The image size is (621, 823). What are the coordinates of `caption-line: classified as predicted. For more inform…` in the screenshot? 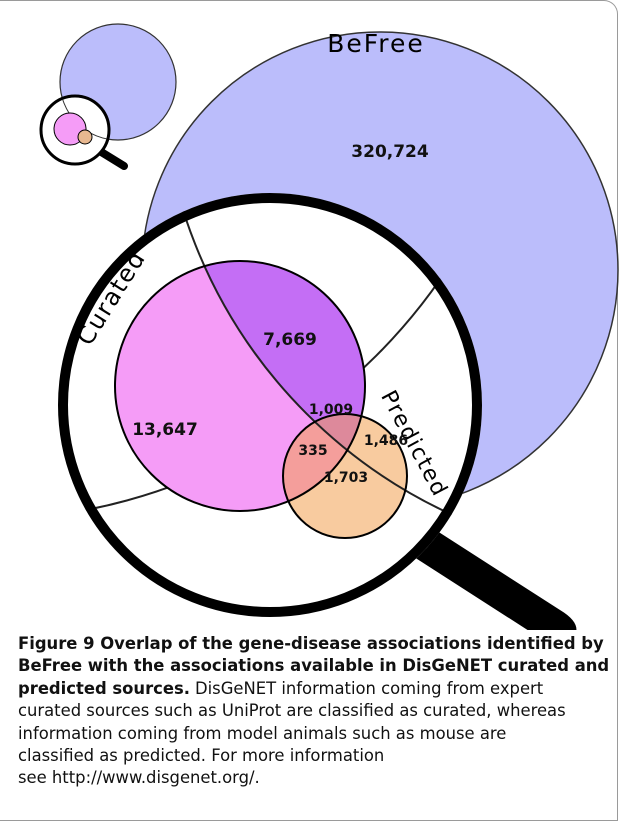 It's located at (318, 756).